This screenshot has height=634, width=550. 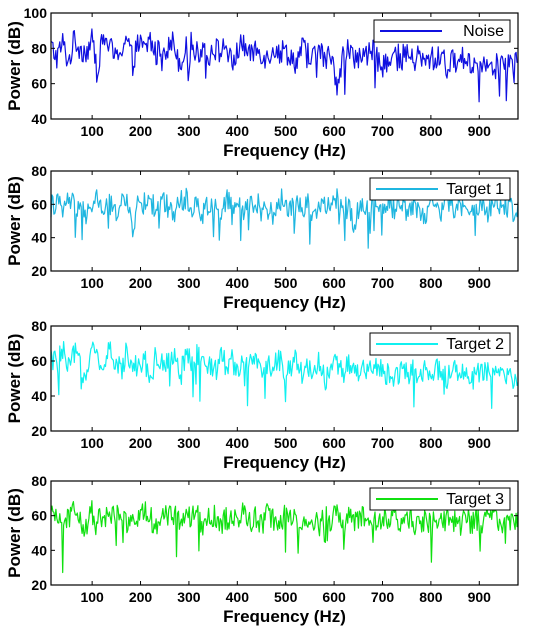 I want to click on legend: Noise, so click(x=442, y=31).